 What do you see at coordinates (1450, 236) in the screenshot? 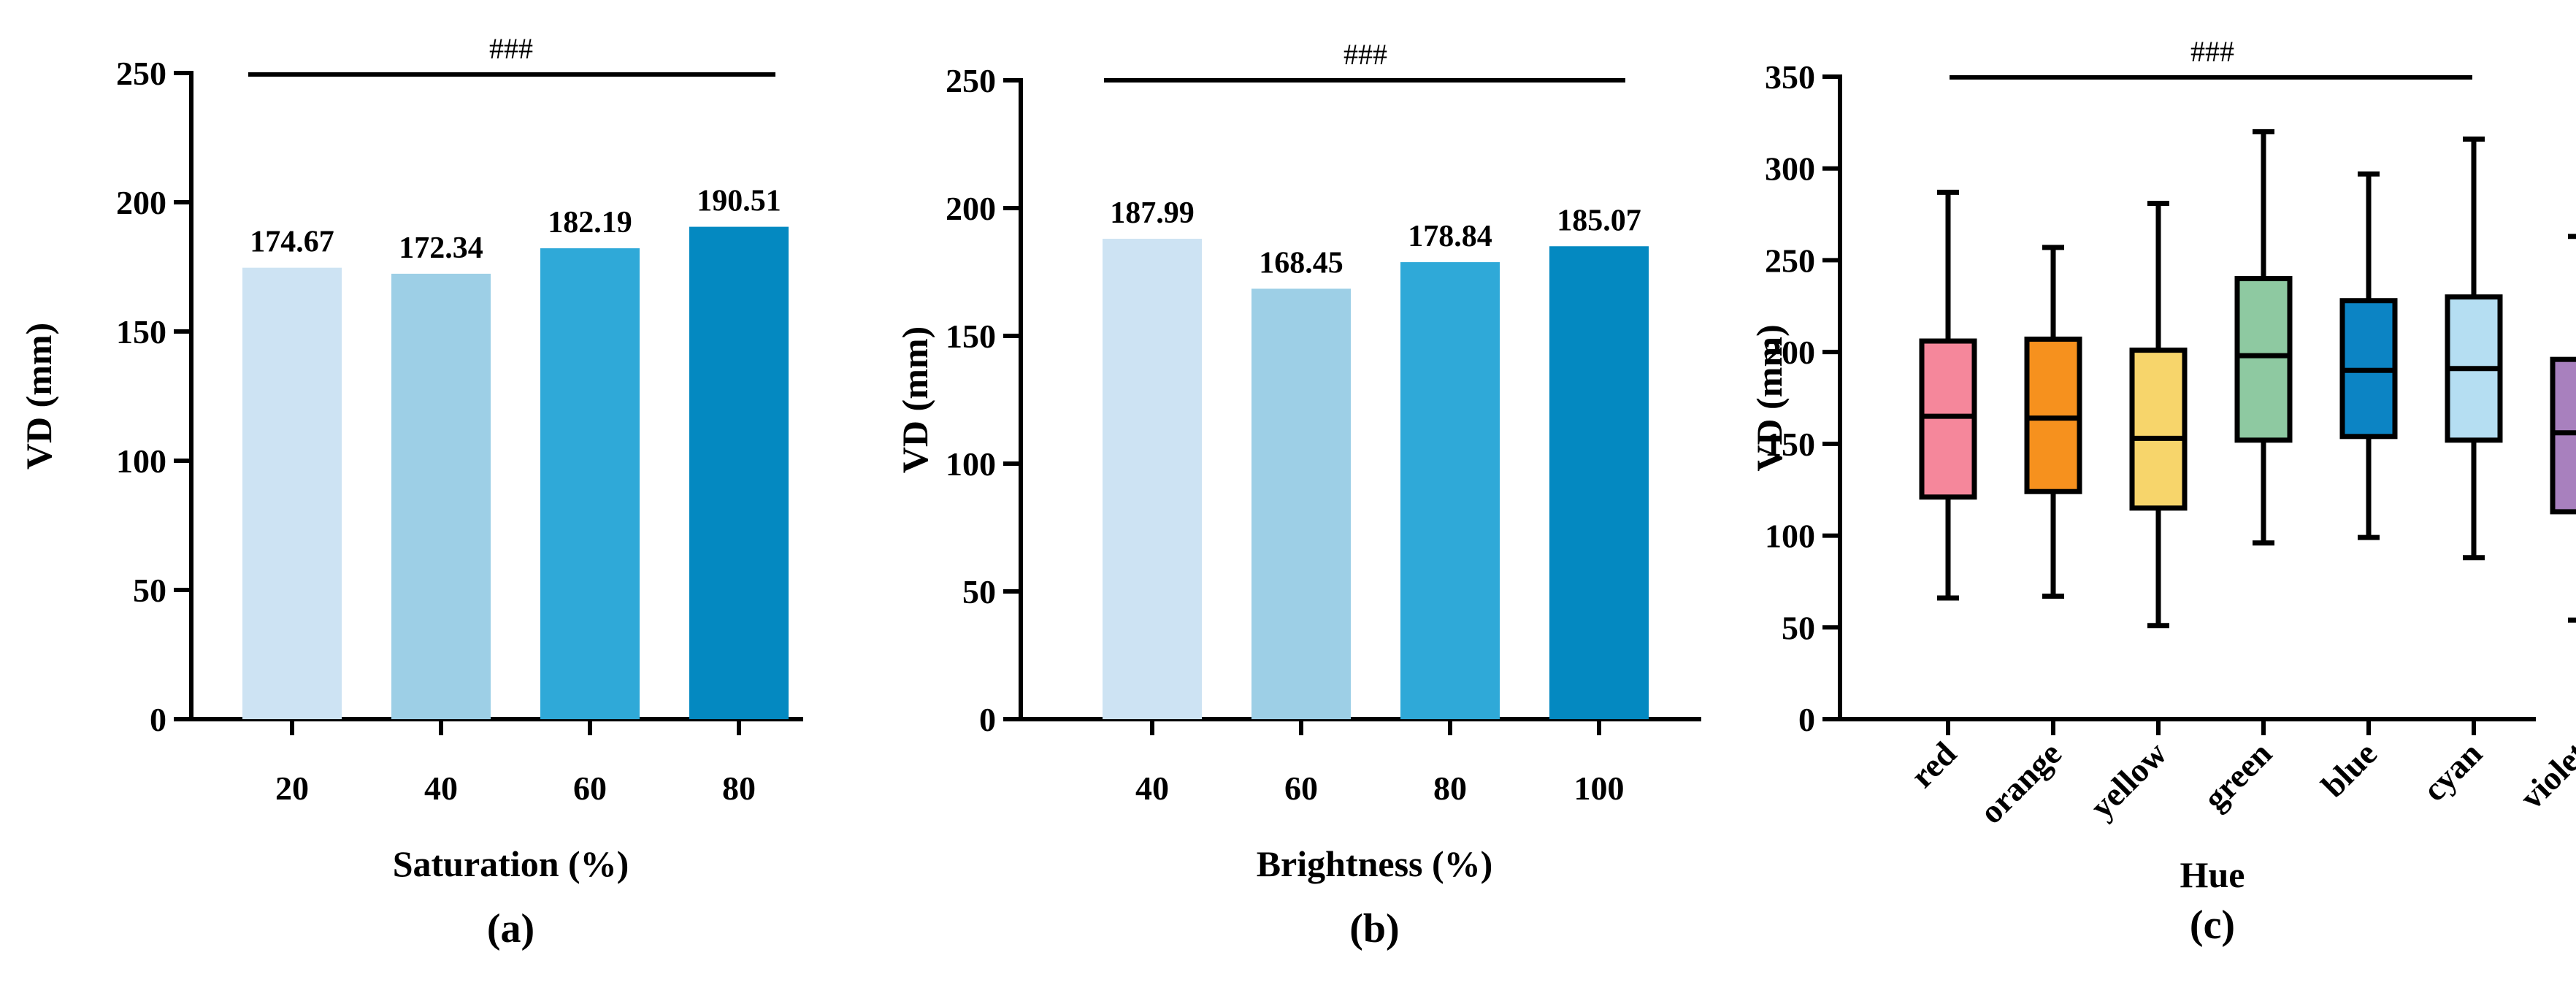
I see `bar-value-label: 178.84` at bounding box center [1450, 236].